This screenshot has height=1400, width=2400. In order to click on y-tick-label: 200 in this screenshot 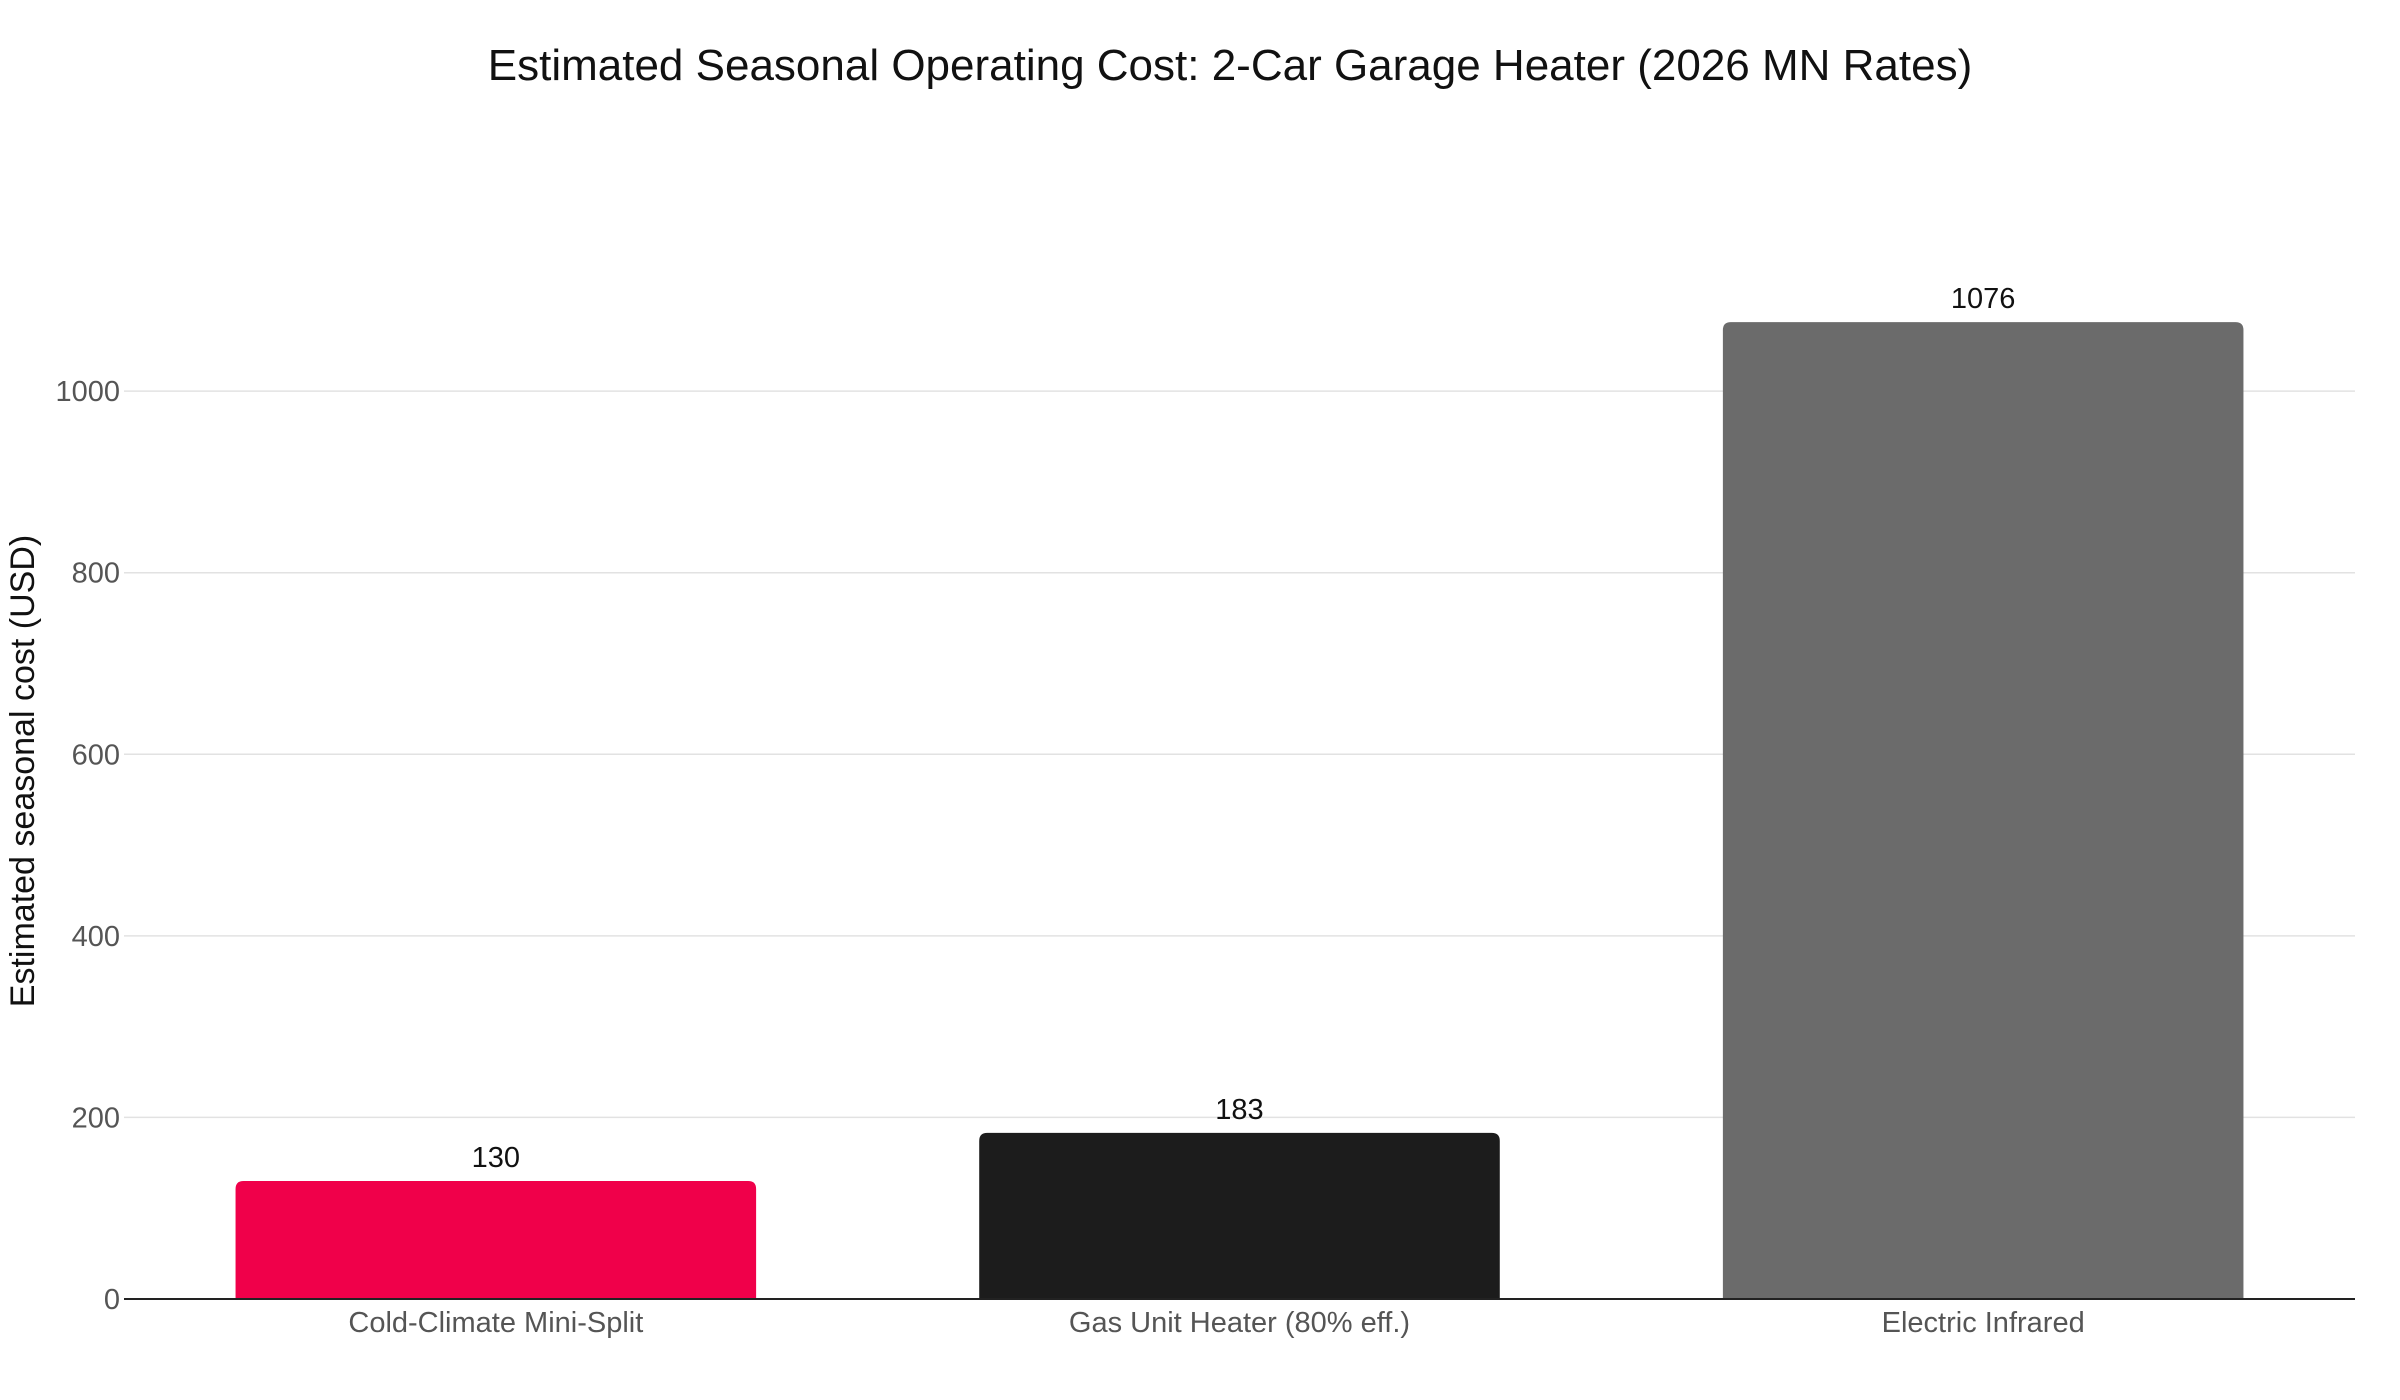, I will do `click(96, 1118)`.